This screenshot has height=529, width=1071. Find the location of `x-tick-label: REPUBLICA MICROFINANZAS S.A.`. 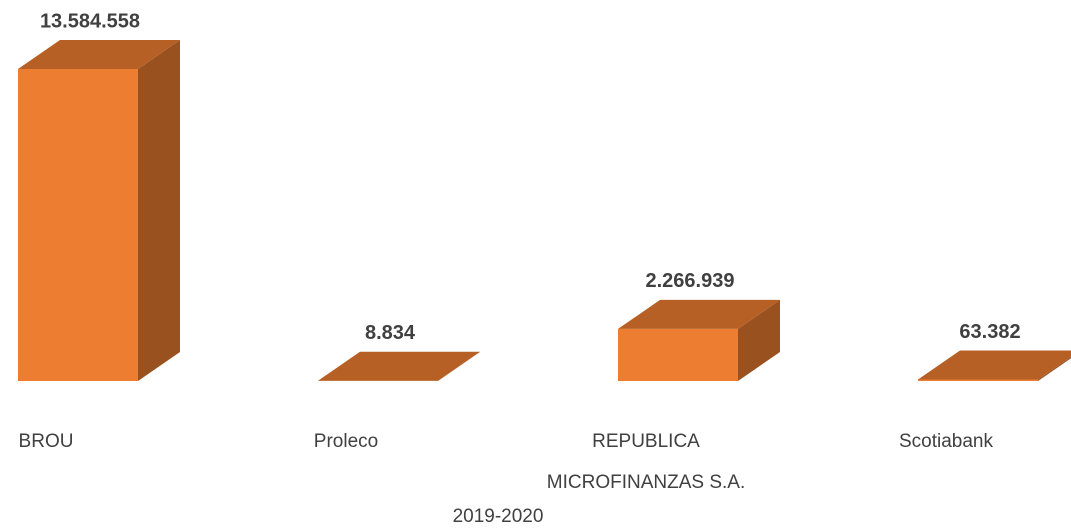

x-tick-label: REPUBLICA MICROFINANZAS S.A. is located at coordinates (646, 462).